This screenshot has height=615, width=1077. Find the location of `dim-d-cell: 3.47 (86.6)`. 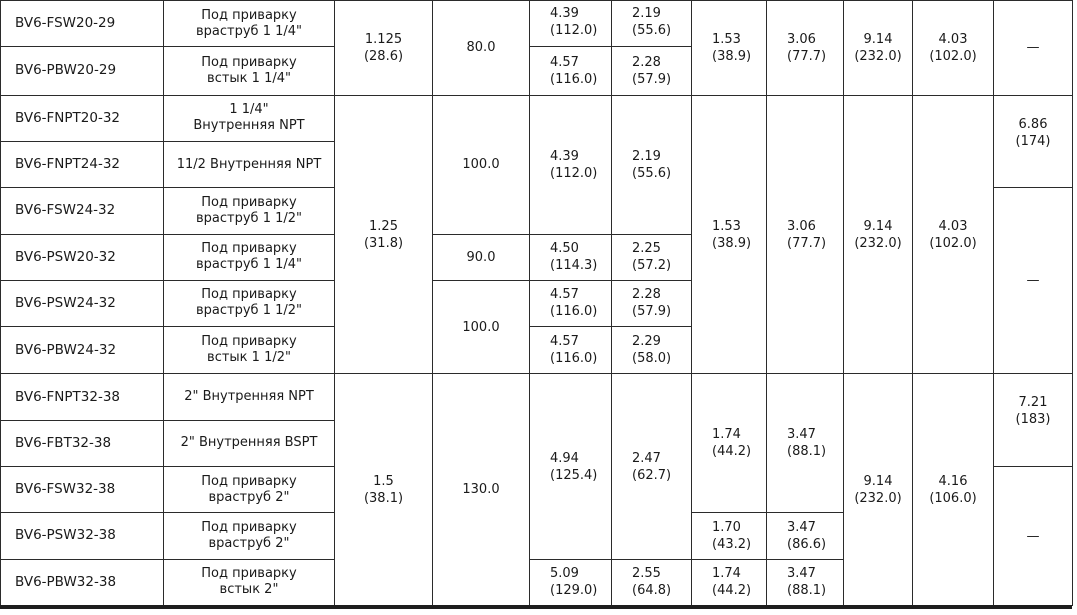

dim-d-cell: 3.47 (86.6) is located at coordinates (805, 536).